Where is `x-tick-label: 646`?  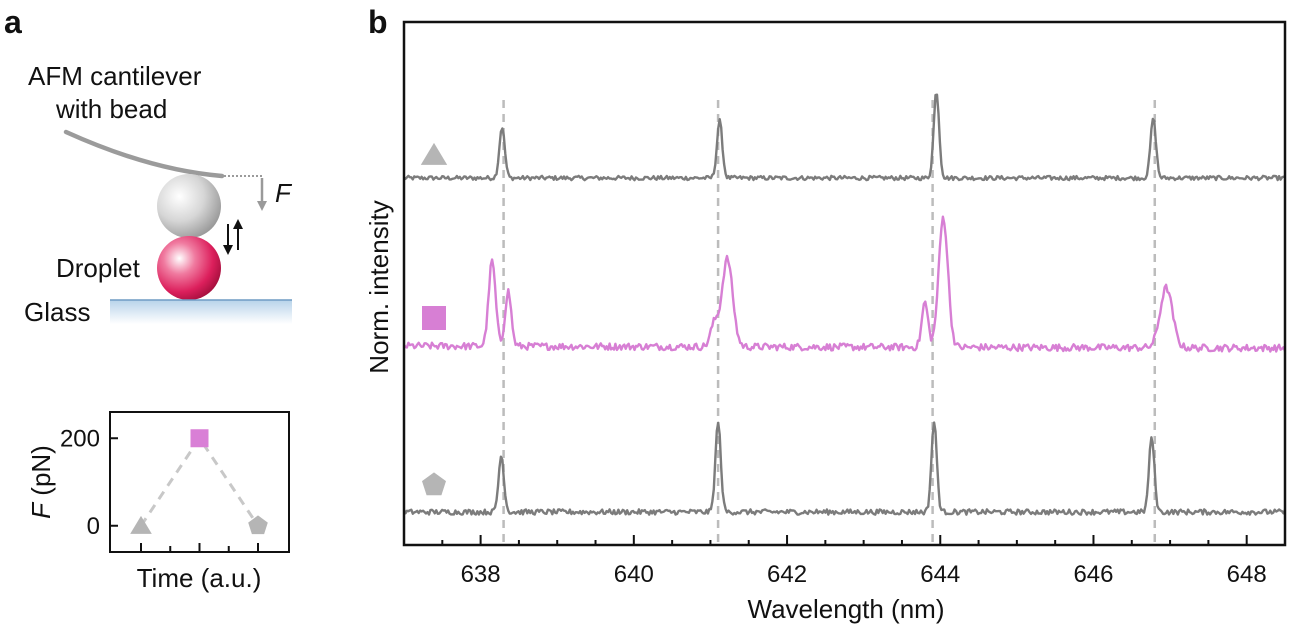 x-tick-label: 646 is located at coordinates (1093, 574).